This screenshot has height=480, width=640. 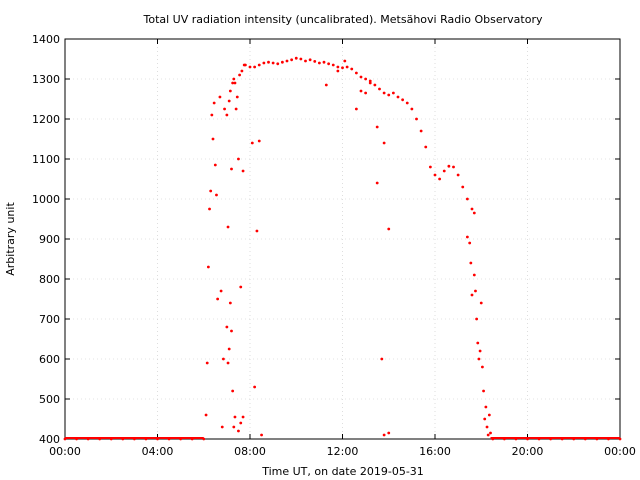 What do you see at coordinates (46, 119) in the screenshot?
I see `y-tick-label: 1200` at bounding box center [46, 119].